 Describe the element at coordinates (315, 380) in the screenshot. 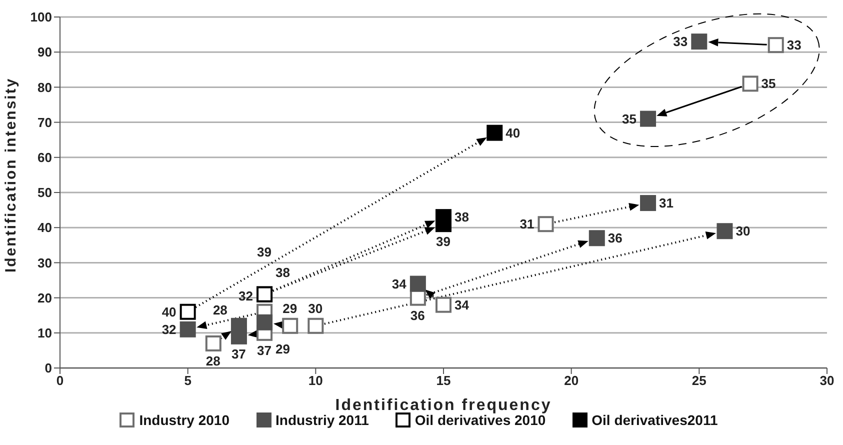

I see `x-tick-label: 10` at that location.